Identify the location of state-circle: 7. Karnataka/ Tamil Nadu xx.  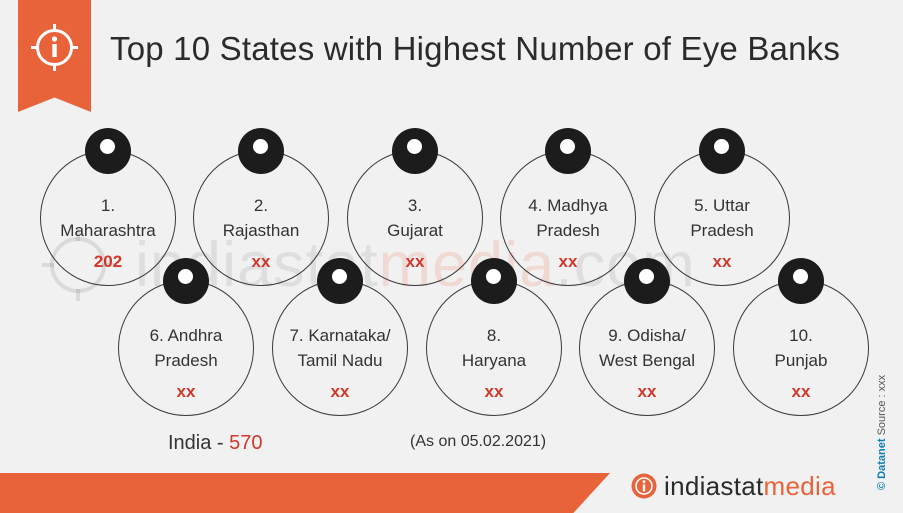
(340, 337).